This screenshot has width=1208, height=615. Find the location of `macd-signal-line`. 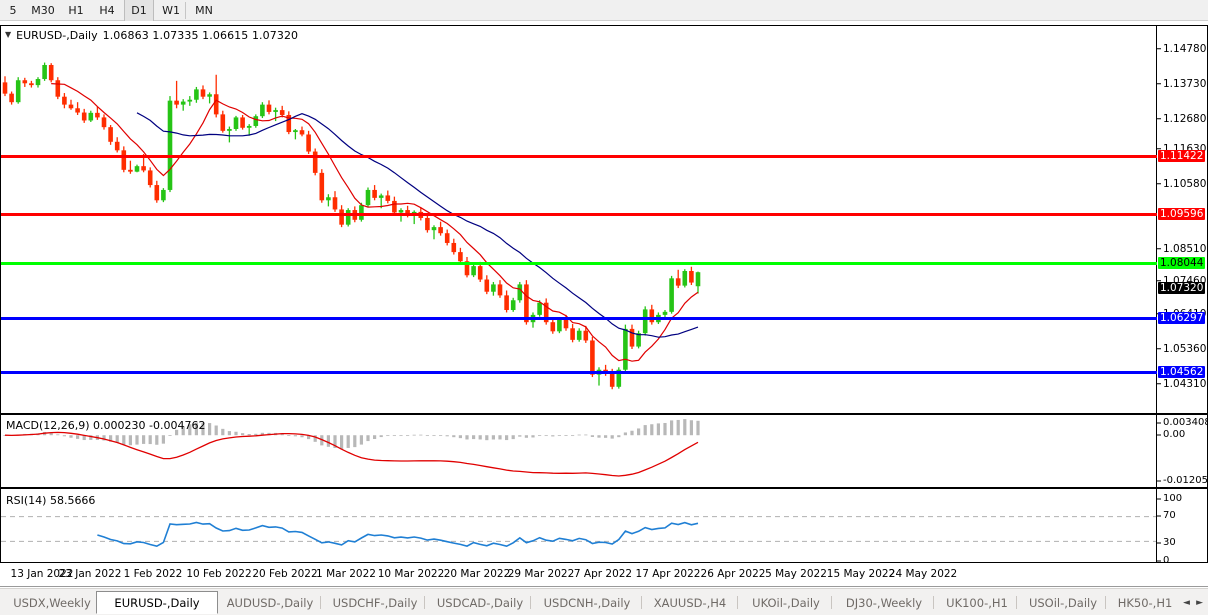

macd-signal-line is located at coordinates (351, 454).